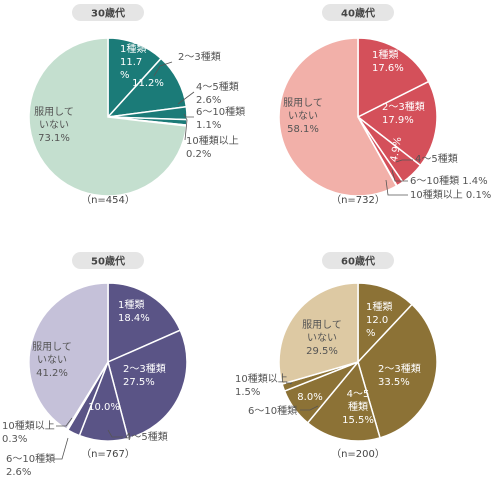 Image resolution: width=500 pixels, height=480 pixels. I want to click on slice-label: 4〜5種類 2.6%, so click(217, 93).